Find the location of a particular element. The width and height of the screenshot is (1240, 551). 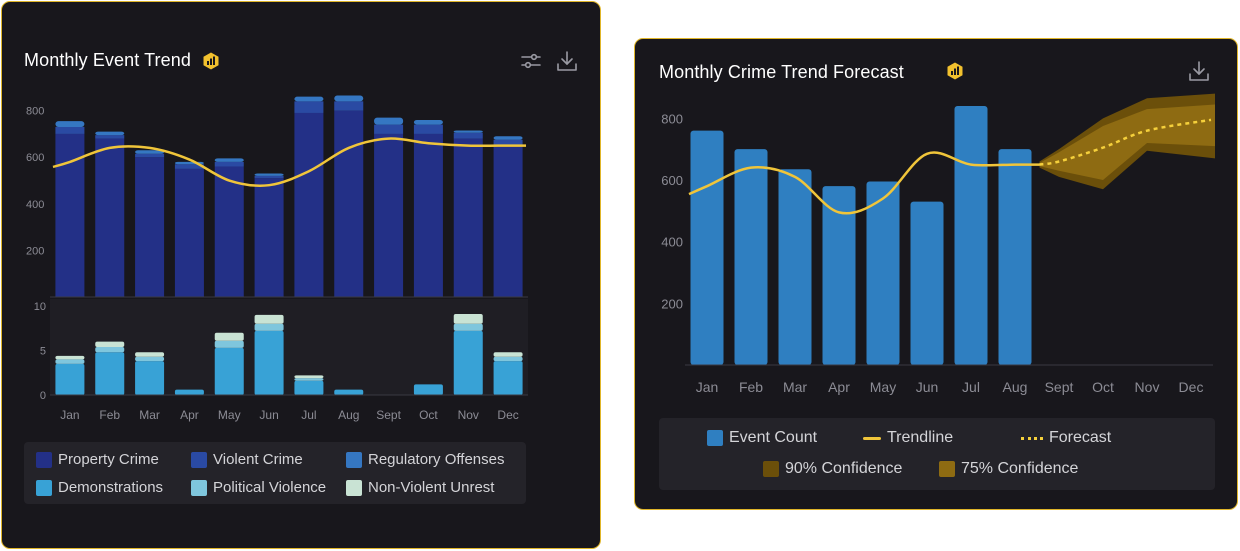

legend-label: Political Violence is located at coordinates (270, 487).